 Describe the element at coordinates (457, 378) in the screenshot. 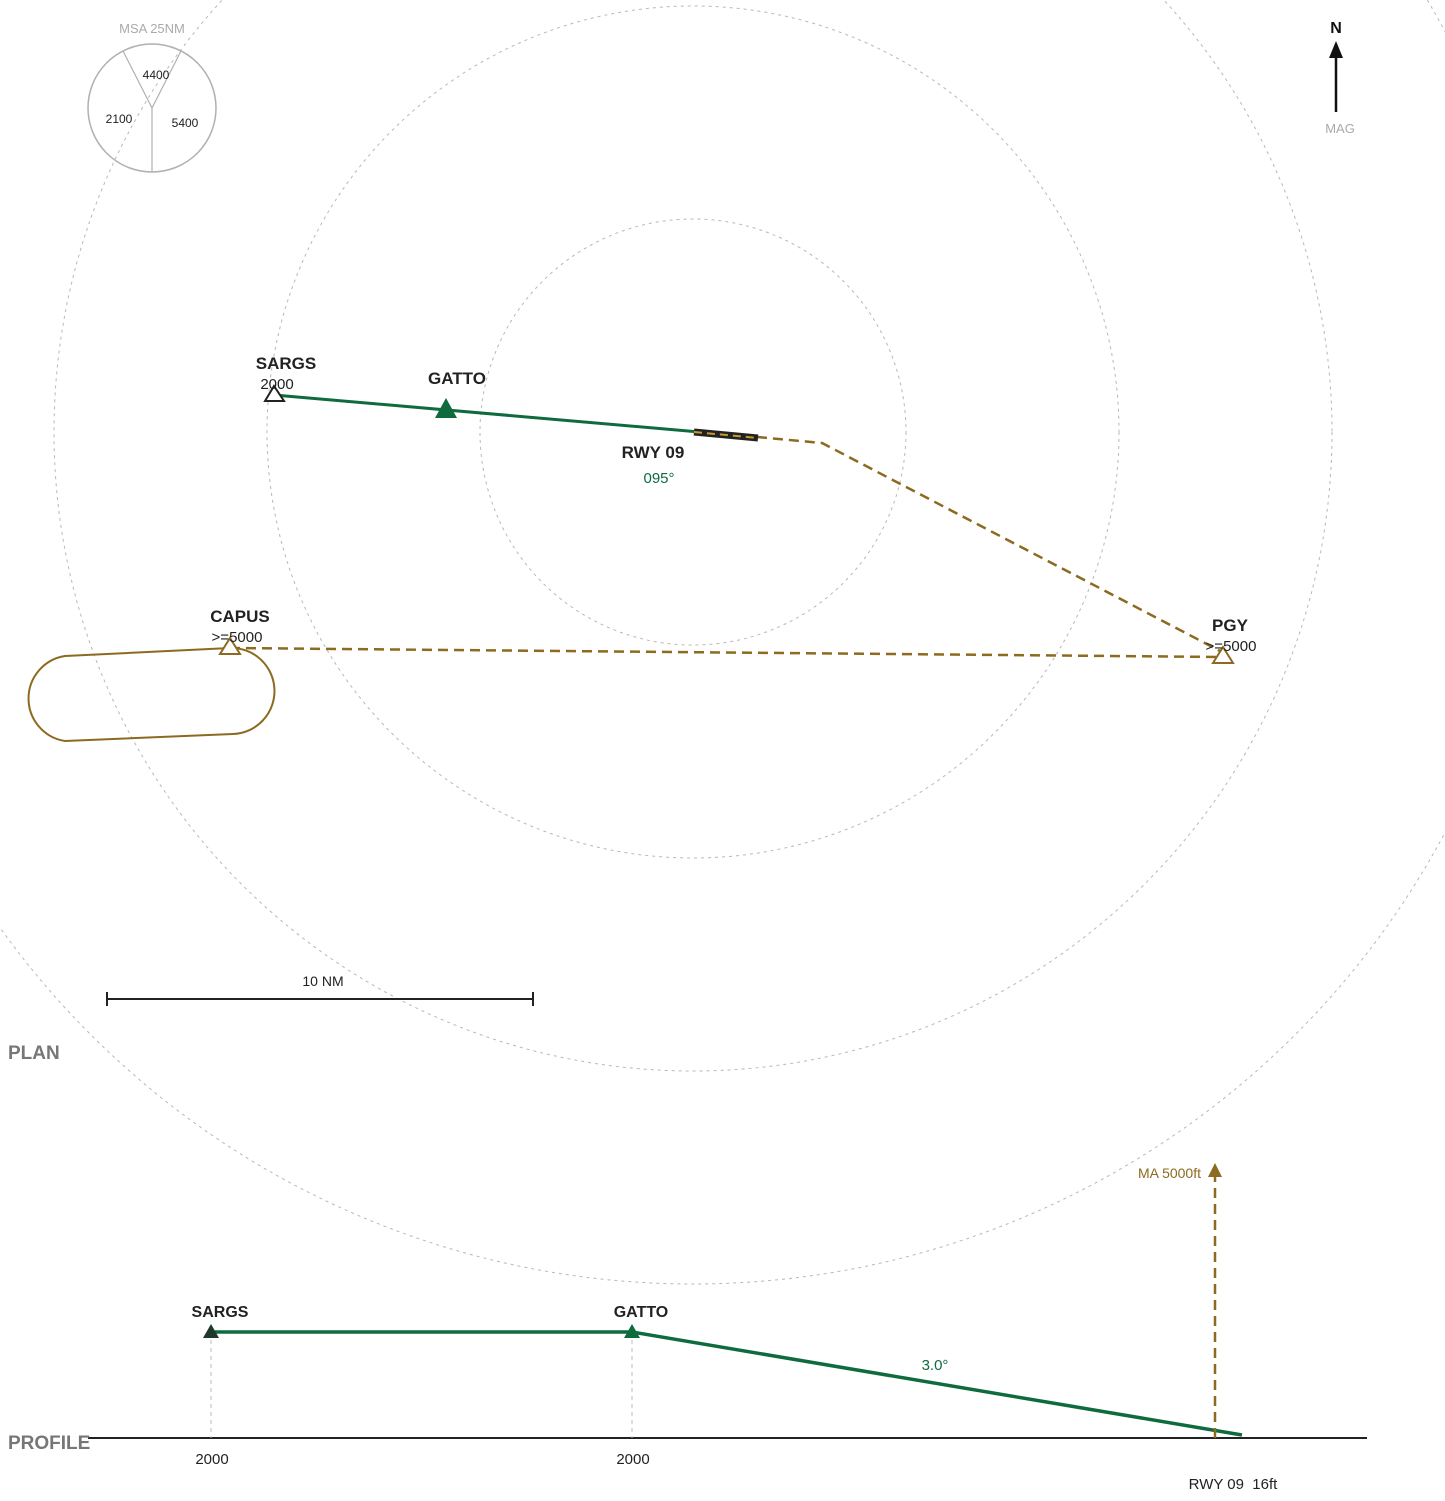

I see `gatto-name: GATTO` at that location.